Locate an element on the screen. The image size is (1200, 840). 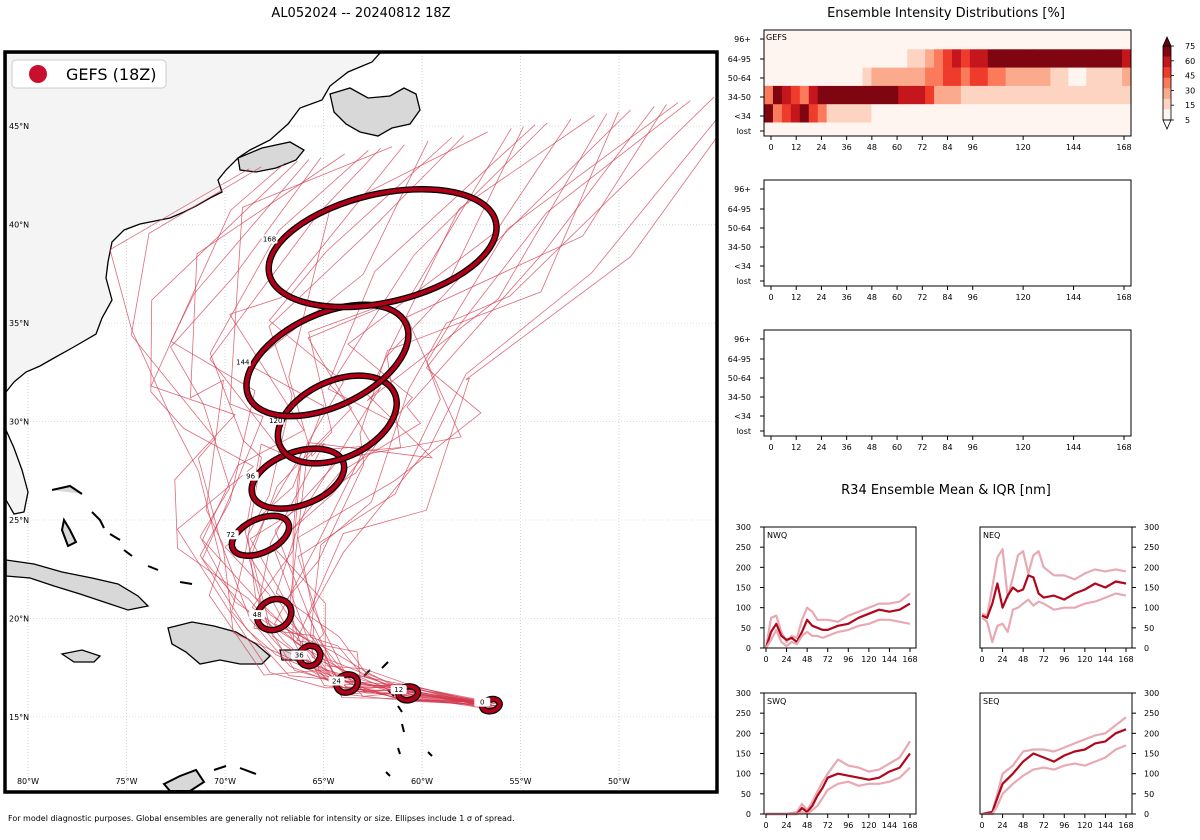
jamaica-land is located at coordinates (81, 656).